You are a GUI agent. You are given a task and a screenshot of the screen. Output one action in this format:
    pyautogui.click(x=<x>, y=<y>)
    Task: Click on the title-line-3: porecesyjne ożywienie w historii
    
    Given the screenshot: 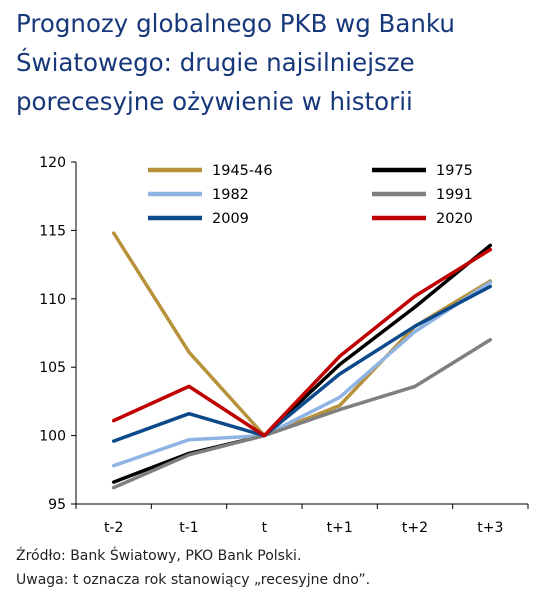 What is the action you would take?
    pyautogui.click(x=214, y=101)
    